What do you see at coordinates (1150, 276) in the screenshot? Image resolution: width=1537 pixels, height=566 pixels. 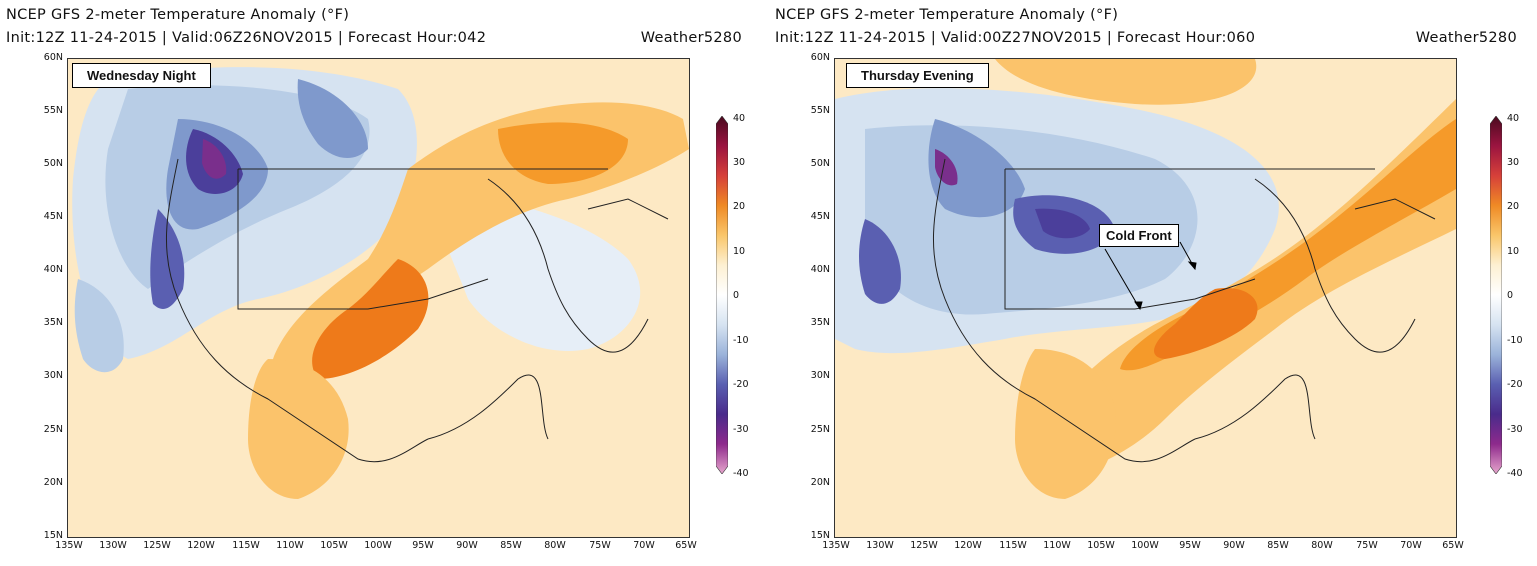 I see `cold-front-arrows` at bounding box center [1150, 276].